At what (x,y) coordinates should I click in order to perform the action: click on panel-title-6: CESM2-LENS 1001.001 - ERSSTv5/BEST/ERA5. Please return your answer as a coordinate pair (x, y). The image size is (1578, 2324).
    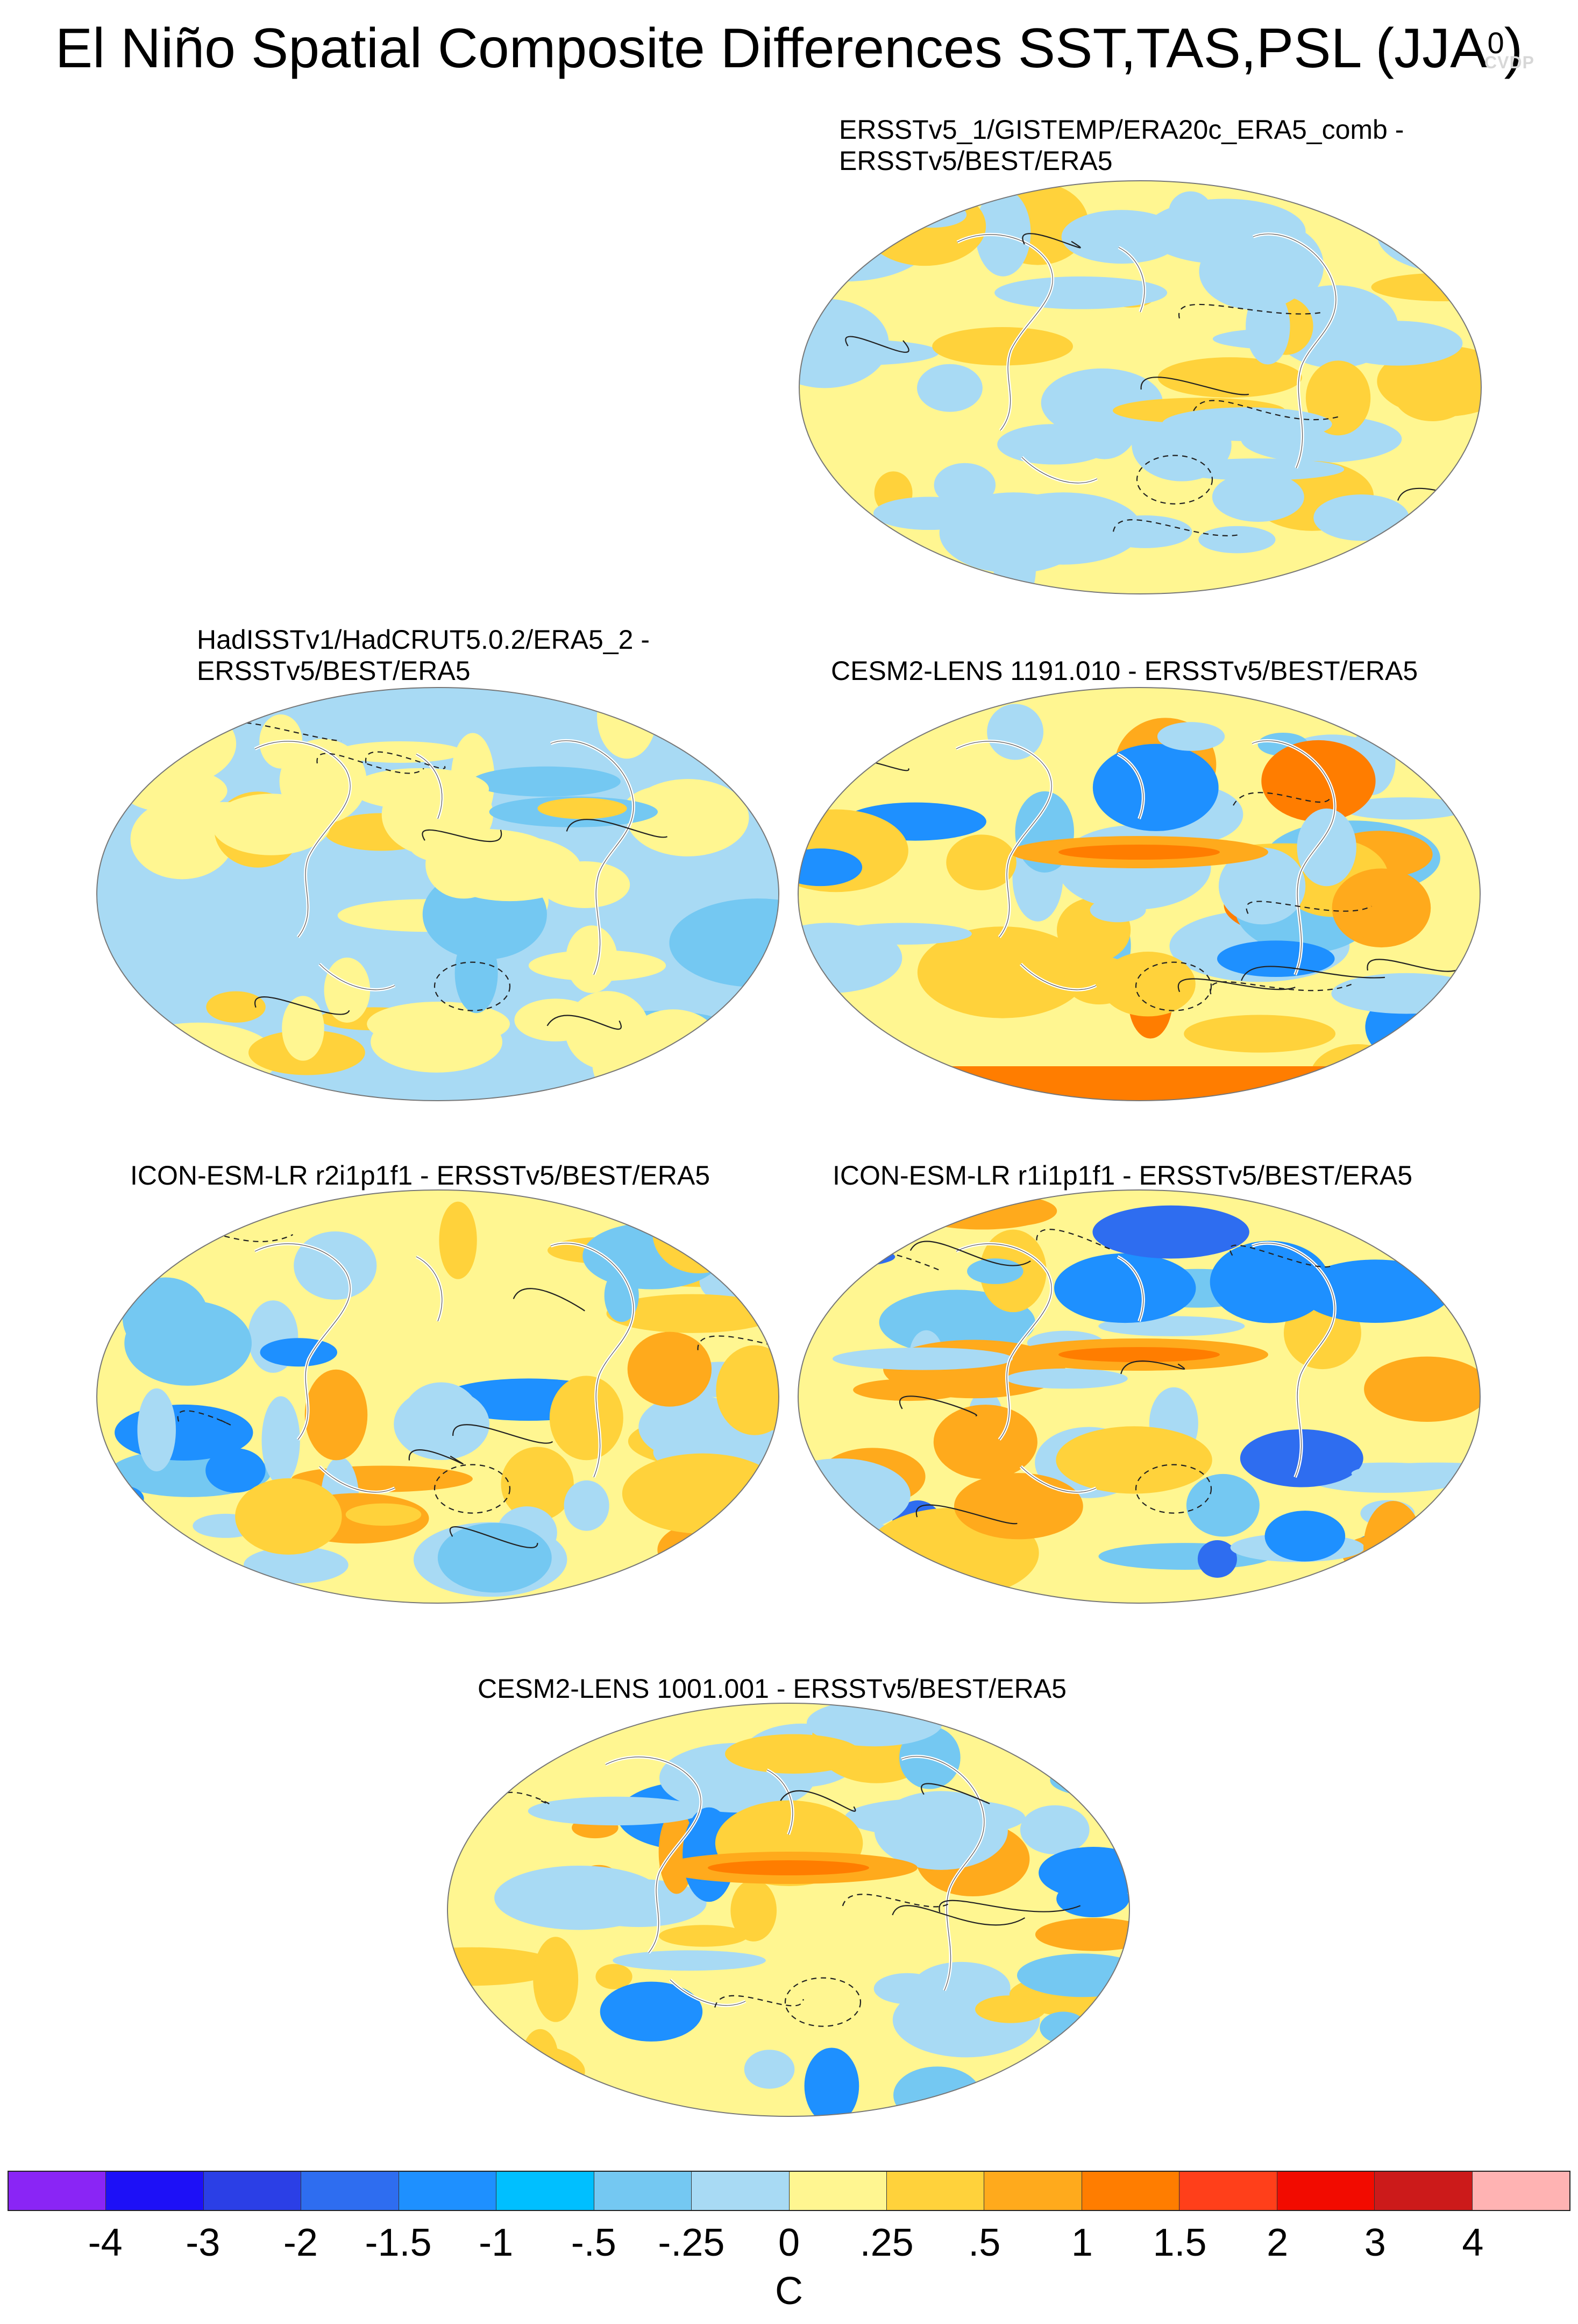
    Looking at the image, I should click on (772, 1689).